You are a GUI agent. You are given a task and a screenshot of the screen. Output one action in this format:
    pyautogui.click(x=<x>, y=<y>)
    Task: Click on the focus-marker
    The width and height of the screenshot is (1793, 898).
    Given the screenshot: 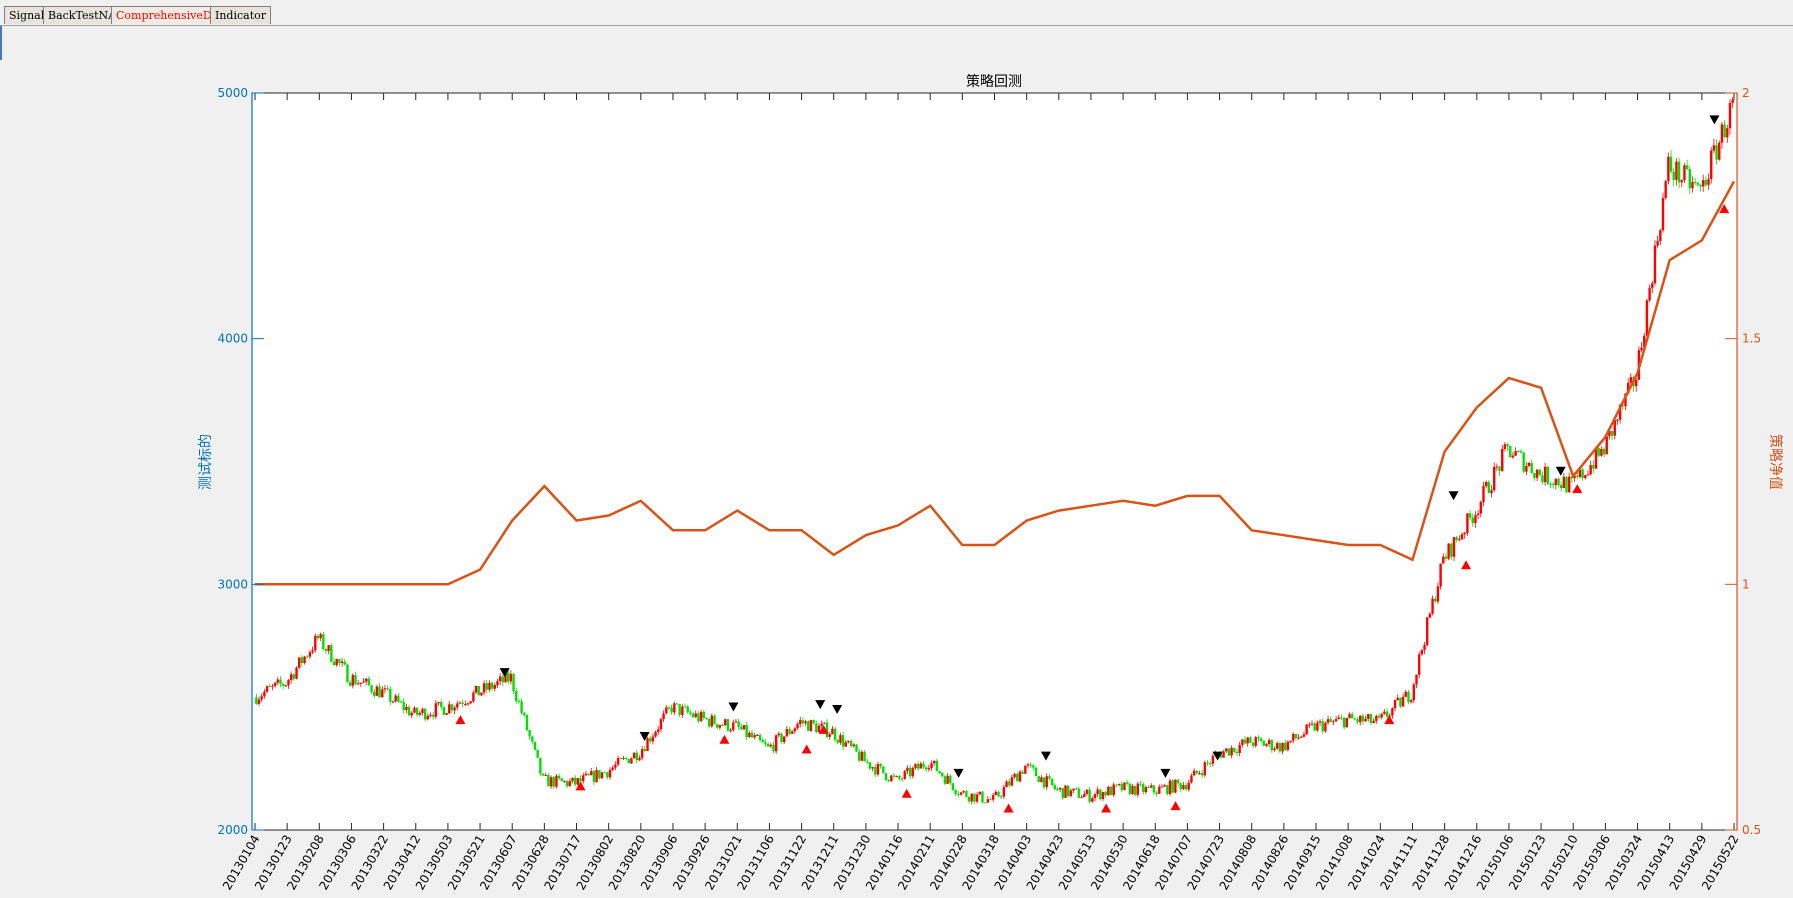 What is the action you would take?
    pyautogui.click(x=1, y=43)
    